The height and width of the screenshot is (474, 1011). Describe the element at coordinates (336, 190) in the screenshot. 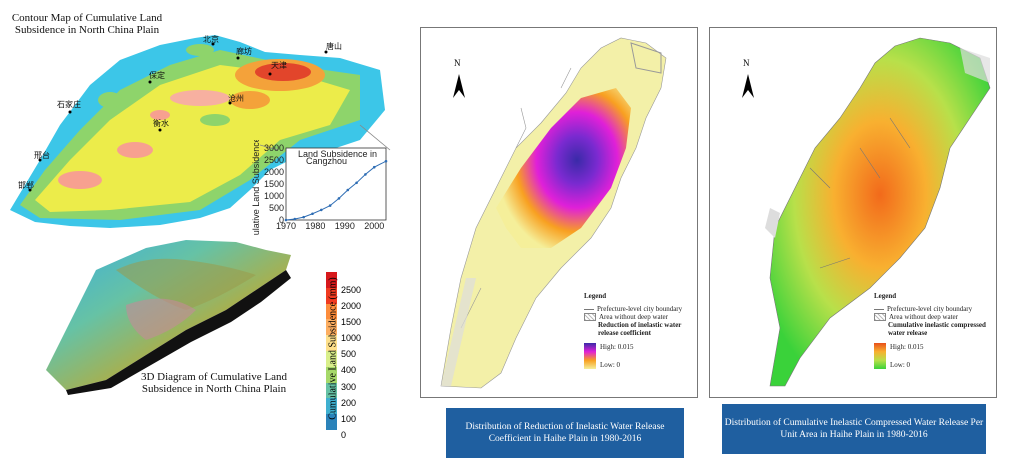

I see `series-line` at that location.